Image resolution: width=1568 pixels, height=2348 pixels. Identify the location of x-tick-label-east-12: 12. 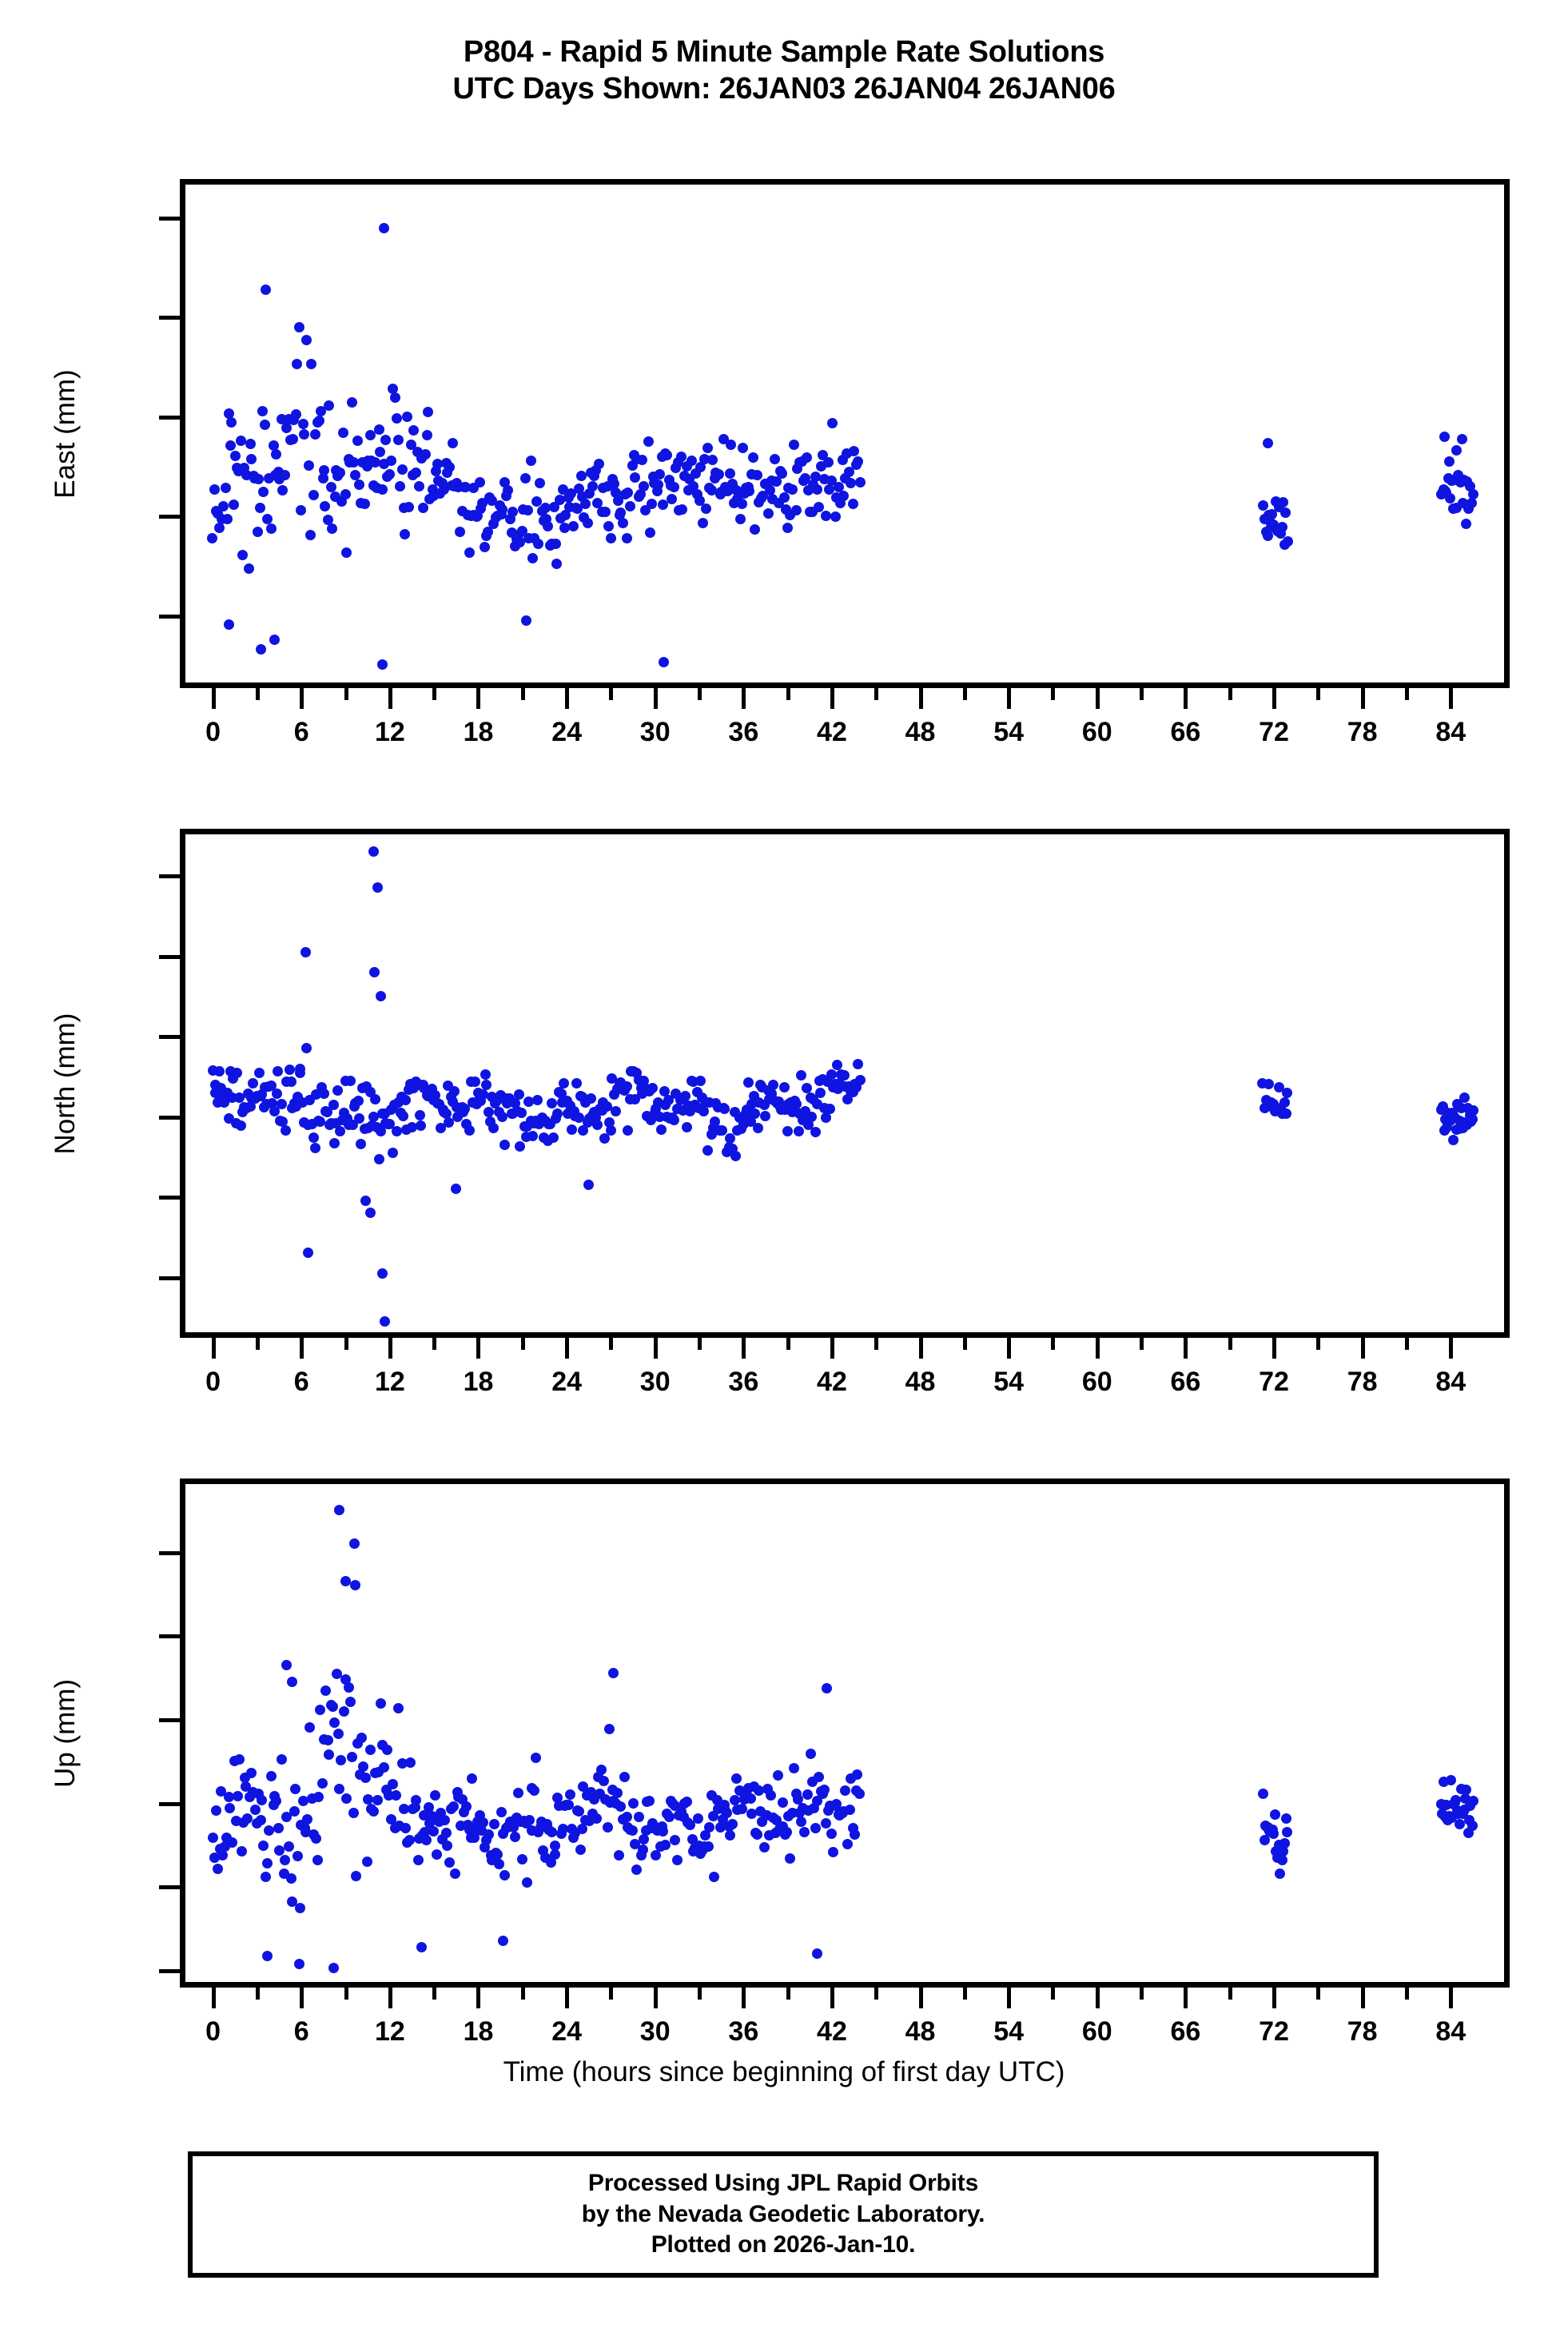
(389, 732).